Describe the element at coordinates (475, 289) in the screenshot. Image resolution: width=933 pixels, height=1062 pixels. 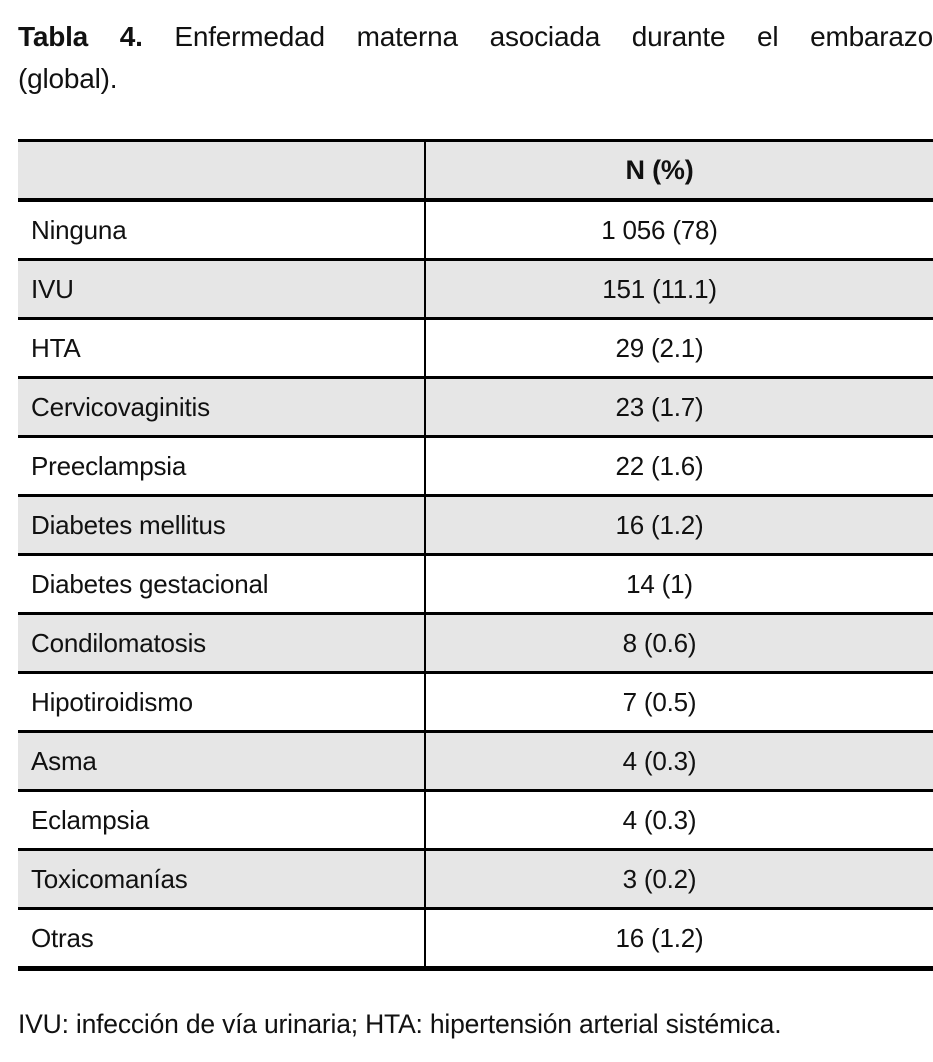
I see `table-row: IVU 151 (11.1)` at that location.